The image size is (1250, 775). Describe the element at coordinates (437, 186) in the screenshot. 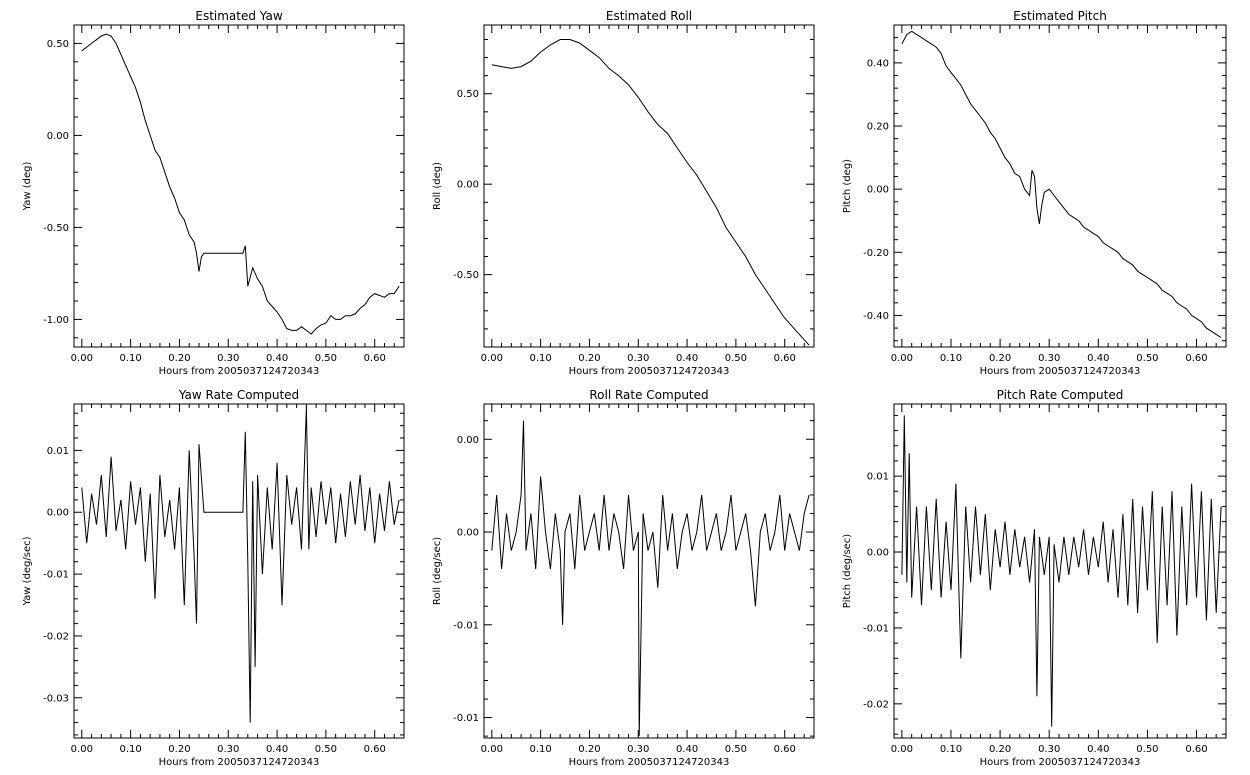

I see `y-axis-label: Roll (deg)` at that location.